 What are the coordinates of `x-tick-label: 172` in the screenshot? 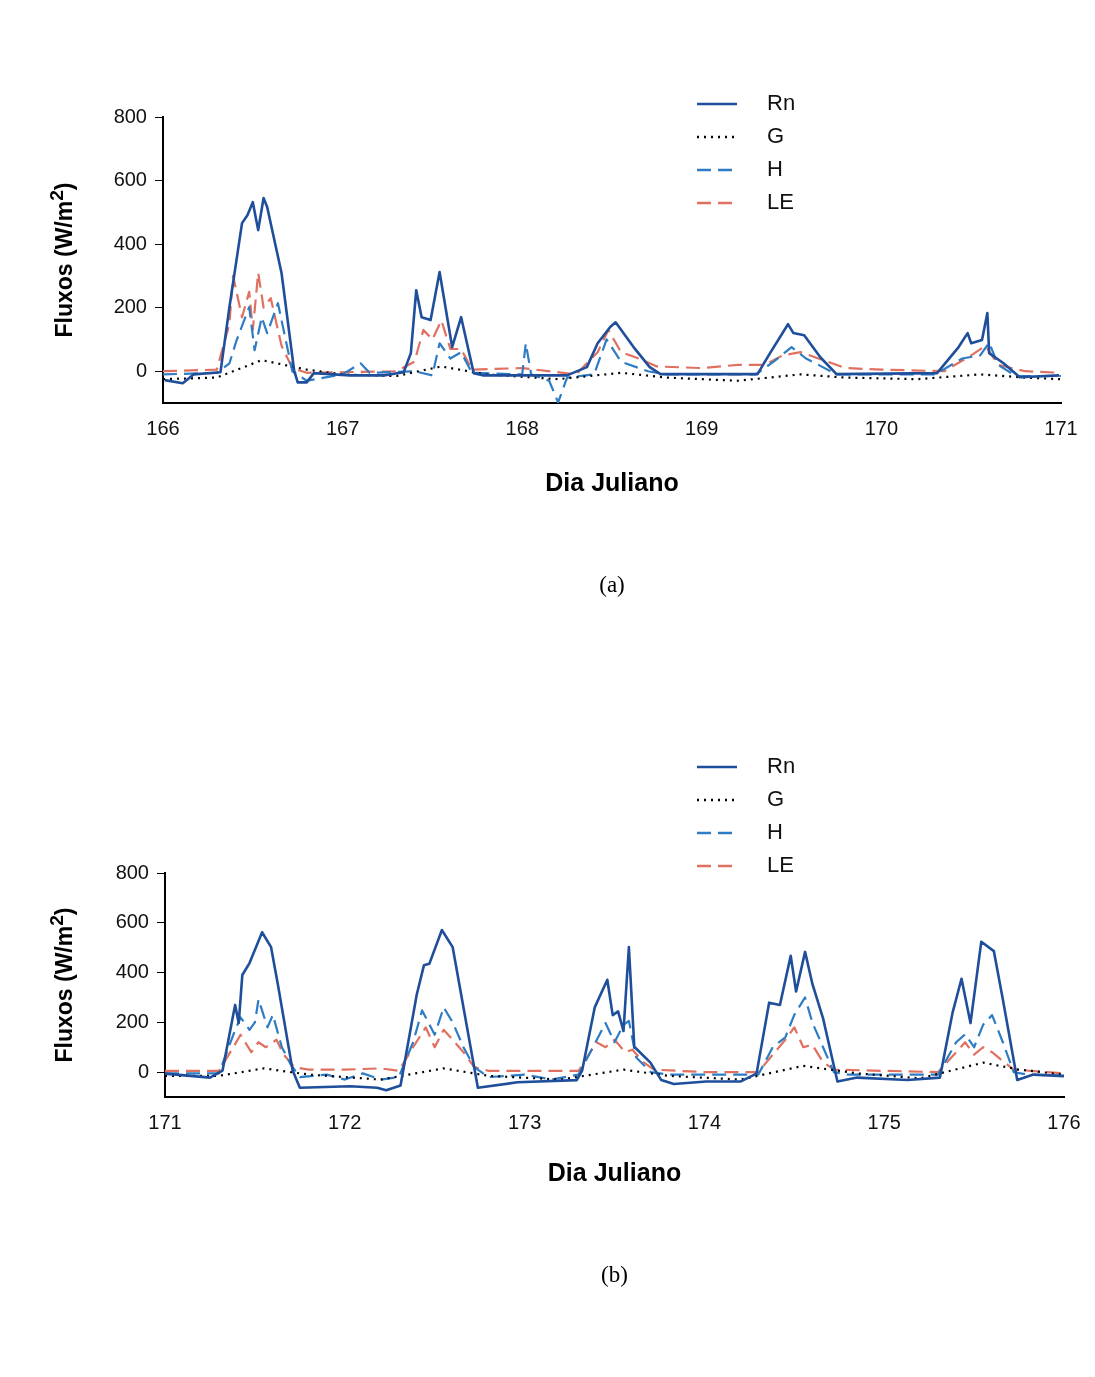 It's located at (345, 1121).